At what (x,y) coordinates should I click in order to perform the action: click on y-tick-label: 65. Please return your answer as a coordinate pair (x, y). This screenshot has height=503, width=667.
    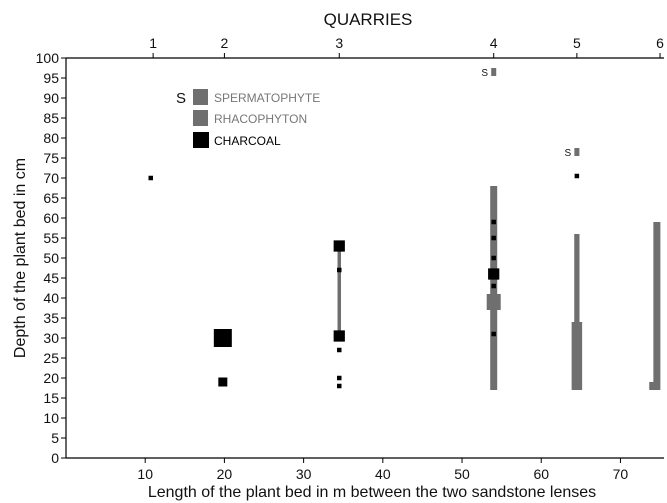
    Looking at the image, I should click on (51, 198).